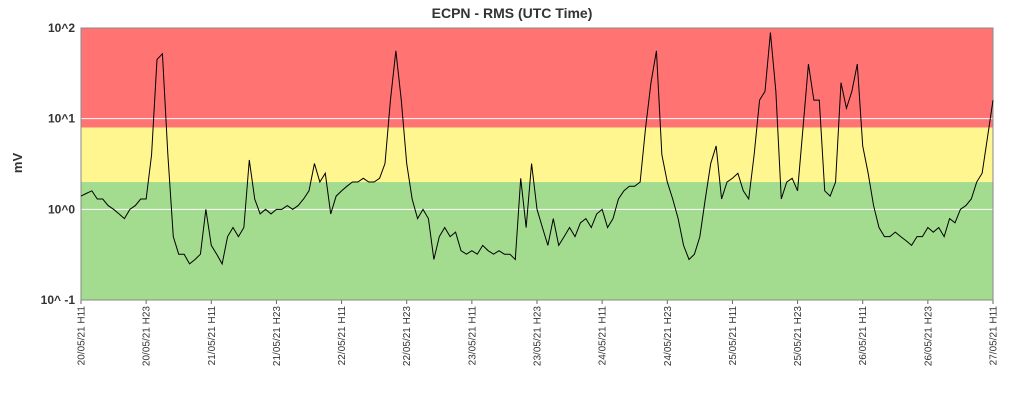  I want to click on y-tick-label: 10^1, so click(61, 119).